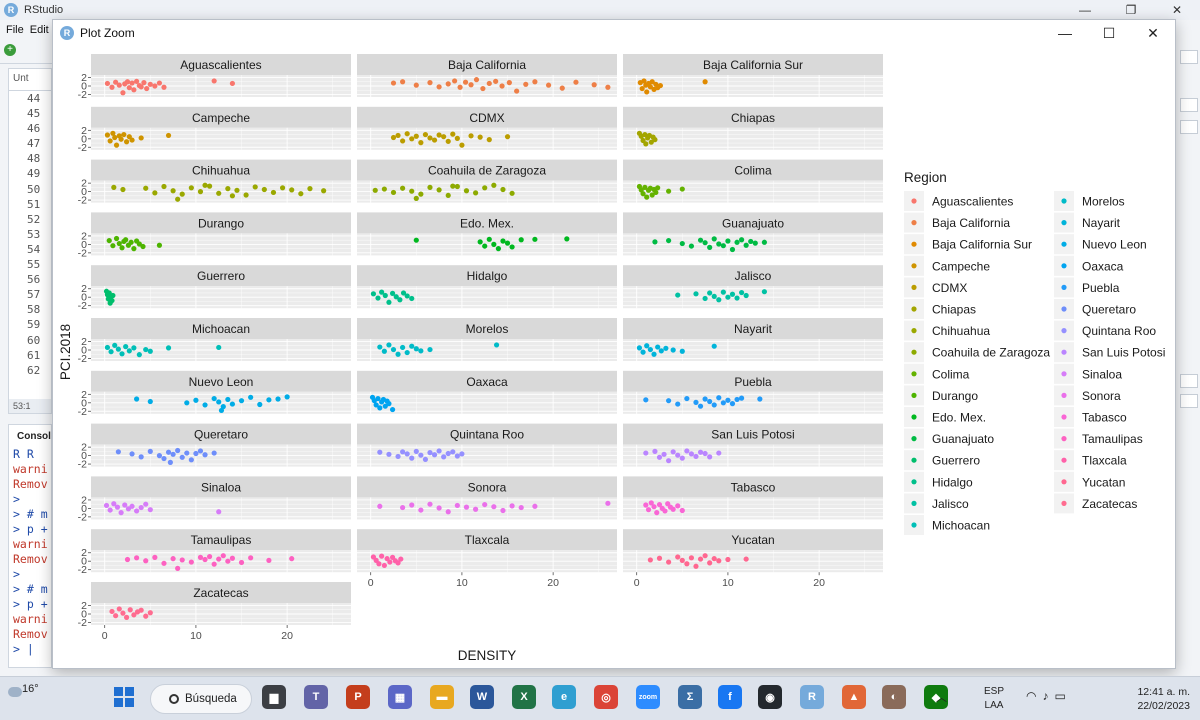 This screenshot has height=720, width=1200. What do you see at coordinates (690, 697) in the screenshot?
I see `sigma-icon: Σ` at bounding box center [690, 697].